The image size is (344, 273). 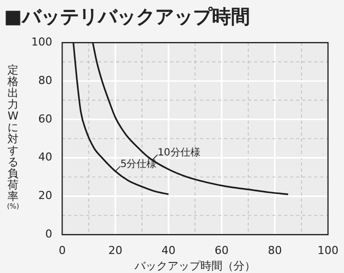 I want to click on x-tick-label: 40, so click(x=169, y=251).